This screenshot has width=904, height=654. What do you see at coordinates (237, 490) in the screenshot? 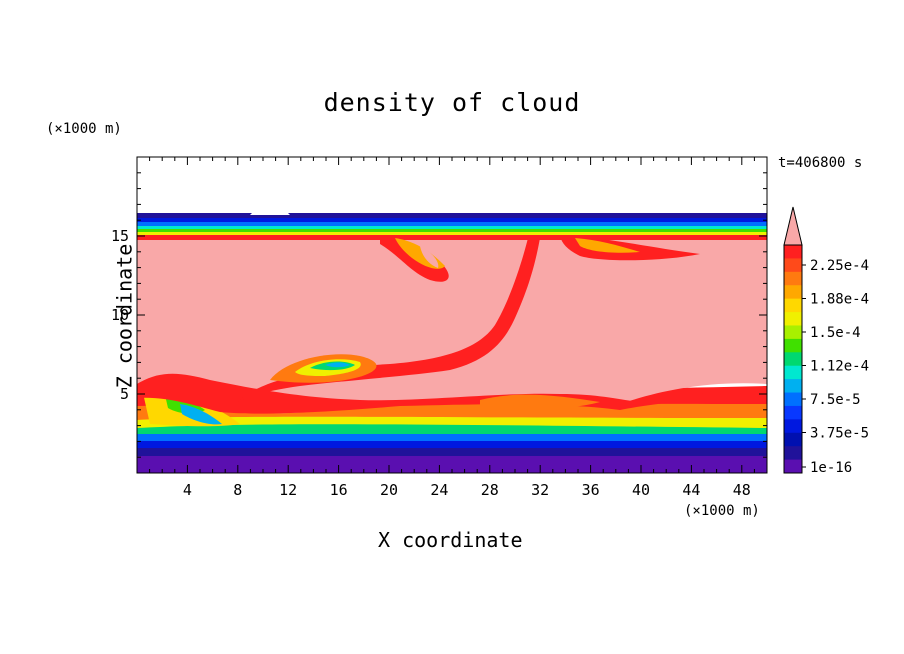
I see `x-tick-label: 8` at bounding box center [237, 490].